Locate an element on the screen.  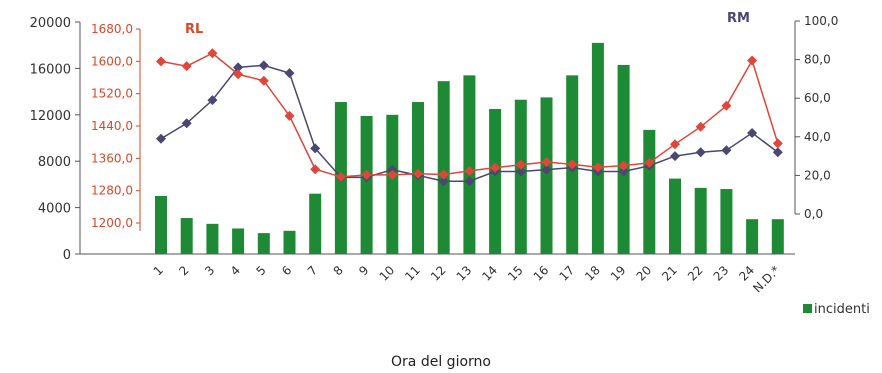
x-tick-label: 16 is located at coordinates (541, 273).